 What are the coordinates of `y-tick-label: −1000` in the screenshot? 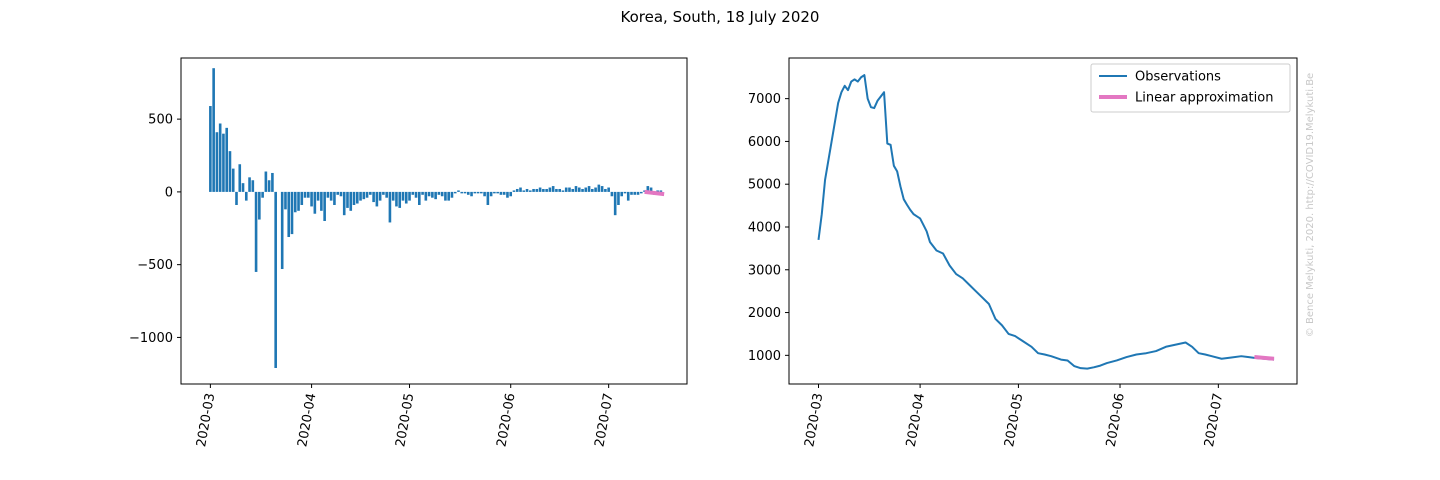 It's located at (151, 338).